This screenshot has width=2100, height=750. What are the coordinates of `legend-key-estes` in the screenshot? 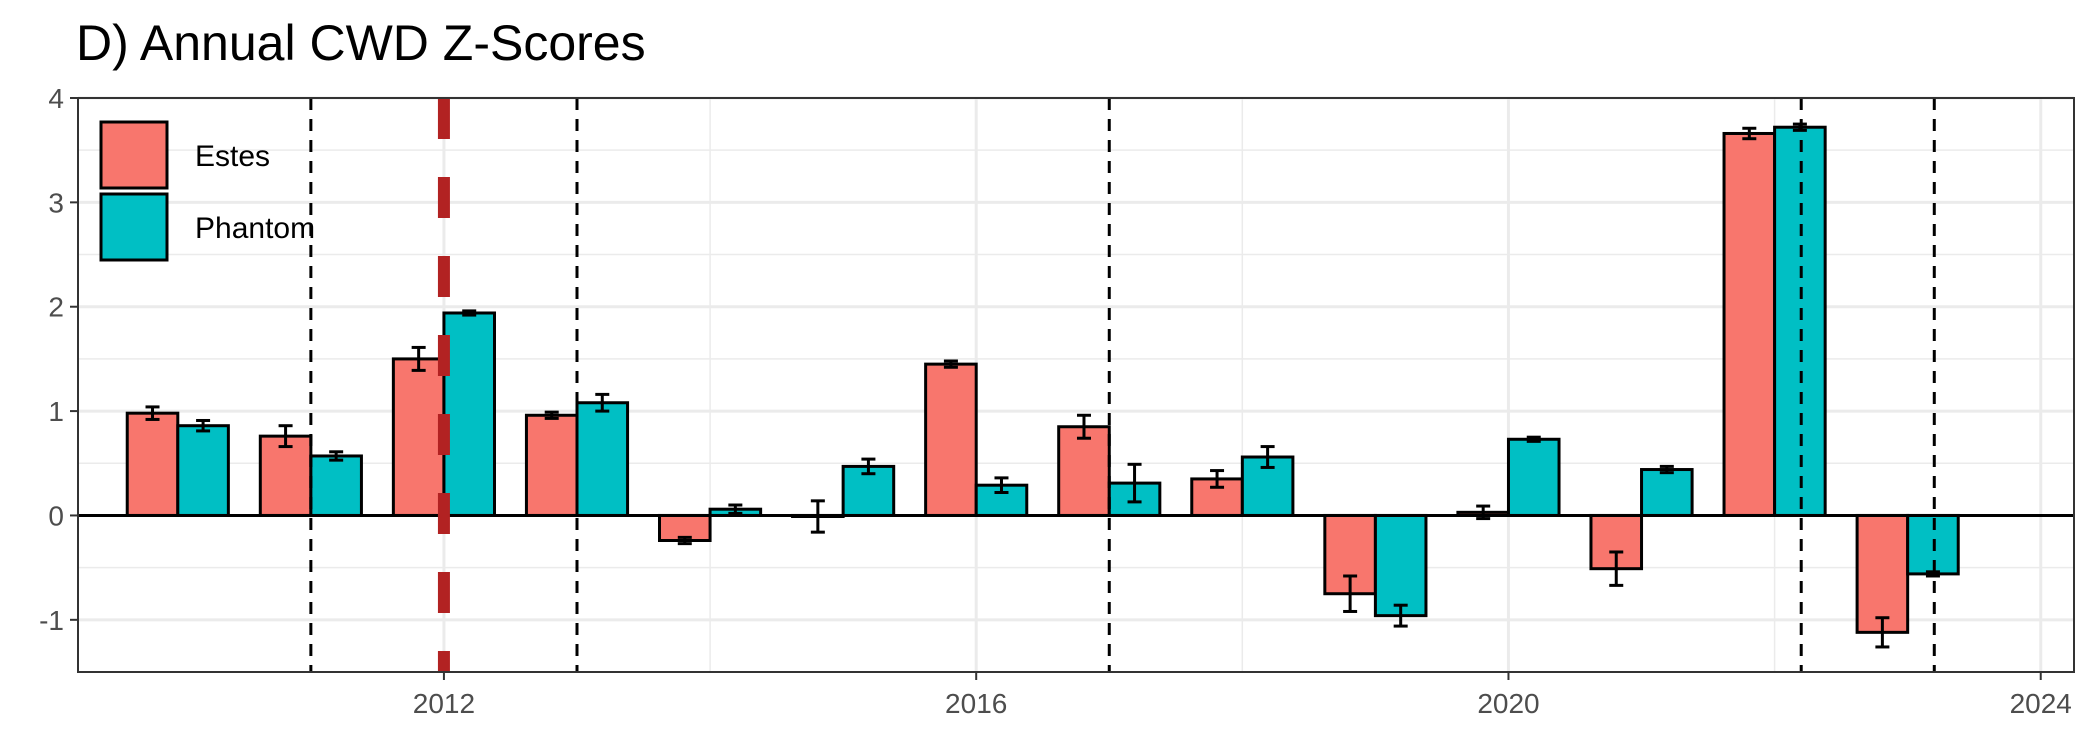 It's located at (134, 155).